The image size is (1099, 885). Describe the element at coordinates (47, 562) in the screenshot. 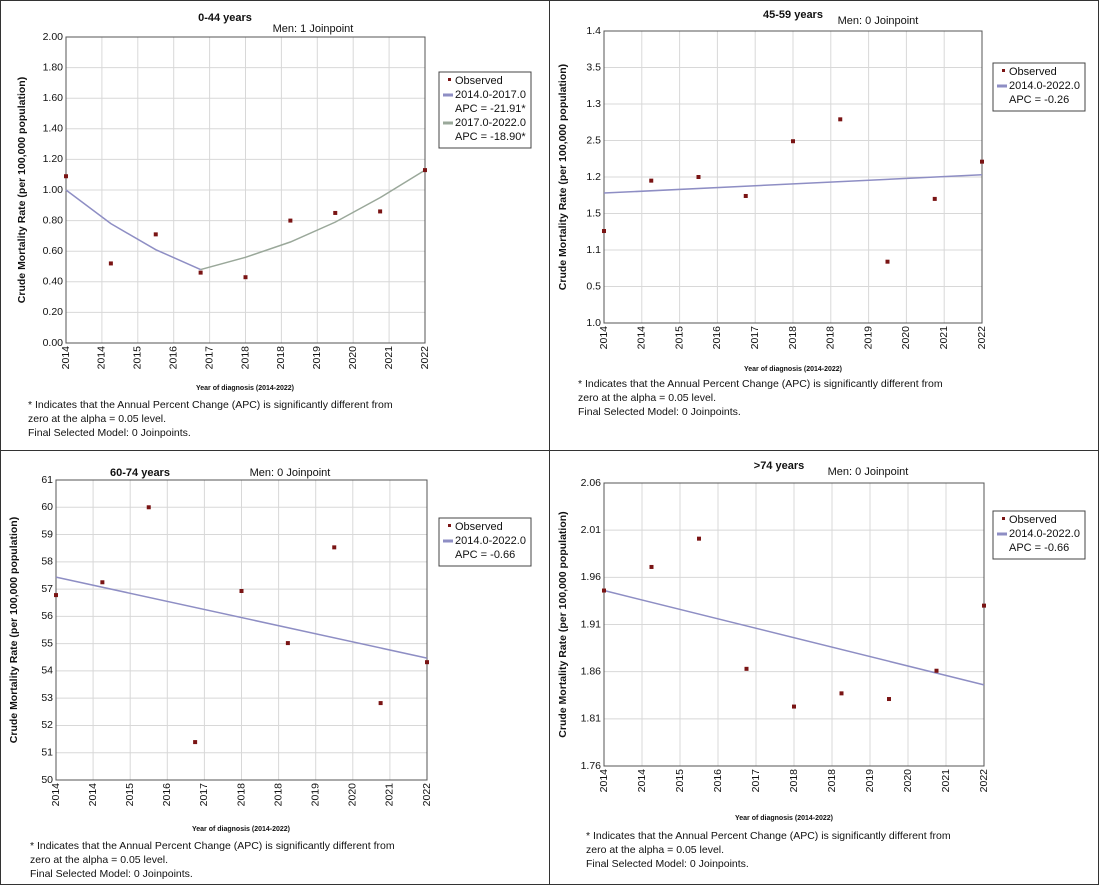

I see `y-tick-label: 58` at that location.